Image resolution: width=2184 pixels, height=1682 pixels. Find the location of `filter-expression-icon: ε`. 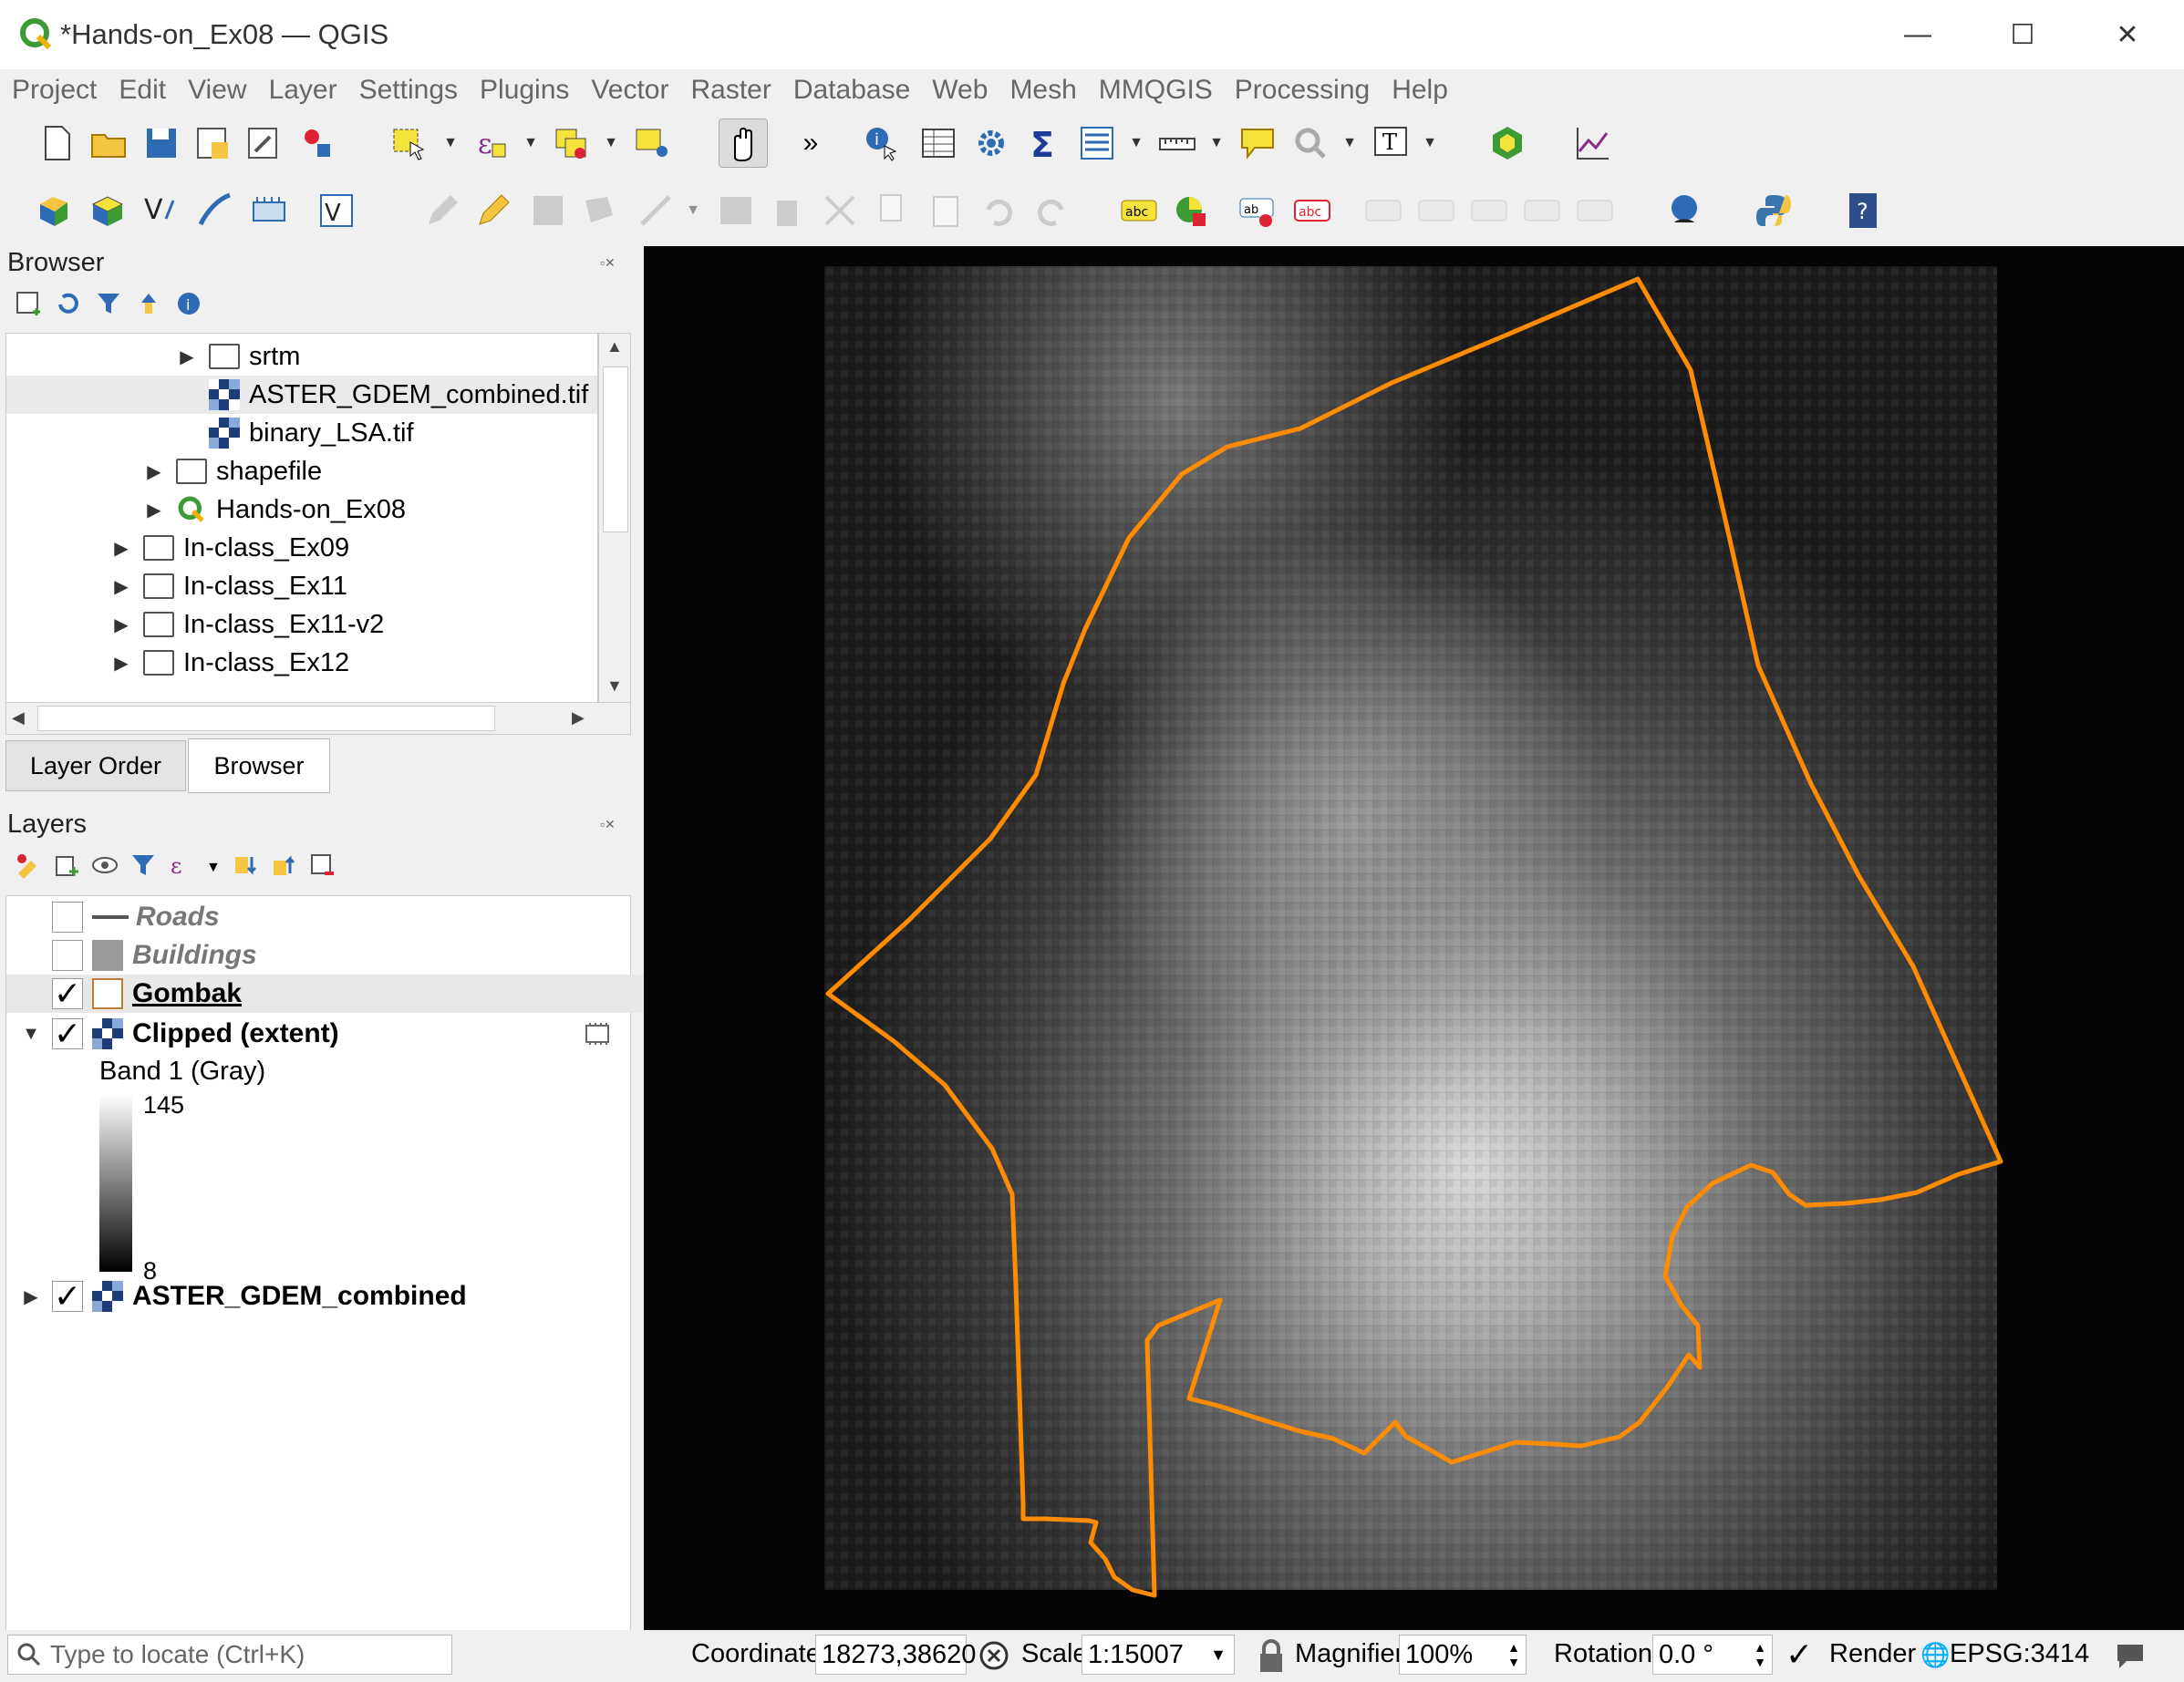

filter-expression-icon: ε is located at coordinates (182, 867).